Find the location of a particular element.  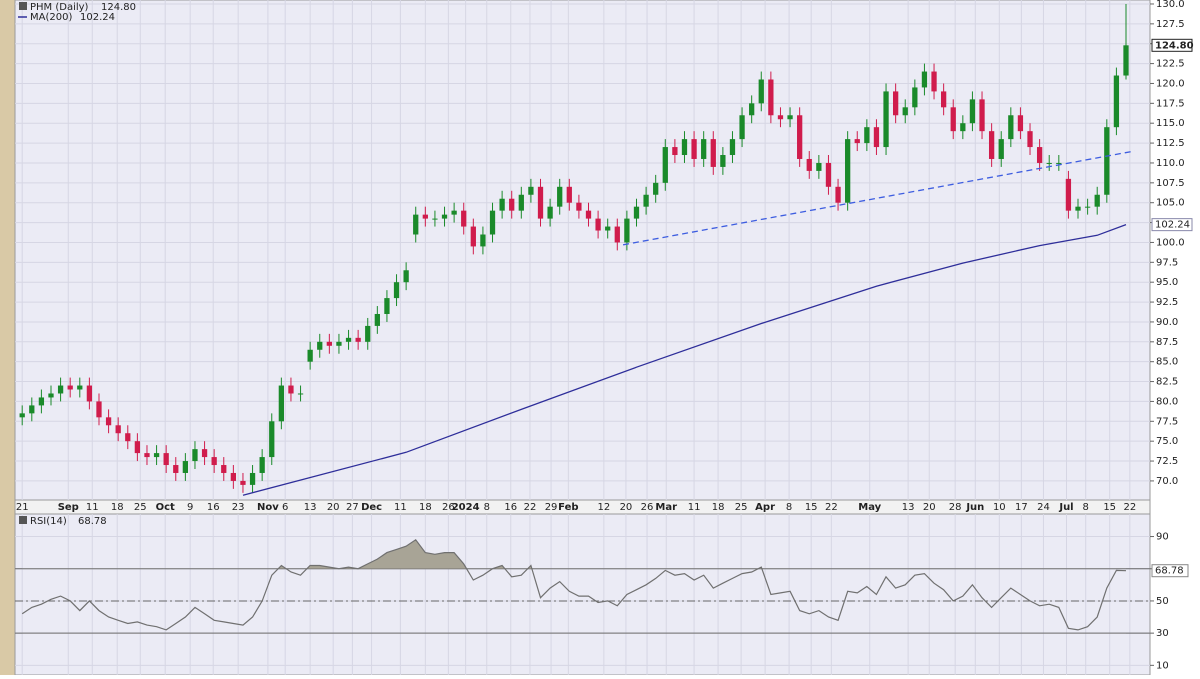

x-tick-label: Oct is located at coordinates (165, 507).